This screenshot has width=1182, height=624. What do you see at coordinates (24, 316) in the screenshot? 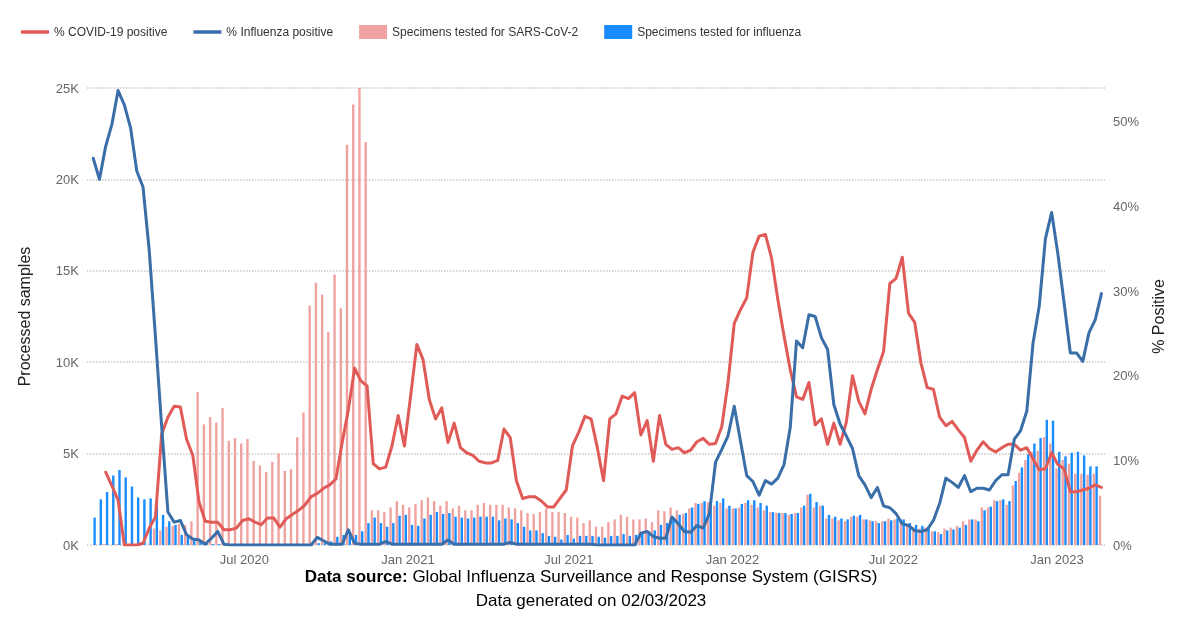
I see `y-axis-title: Processed samples` at bounding box center [24, 316].